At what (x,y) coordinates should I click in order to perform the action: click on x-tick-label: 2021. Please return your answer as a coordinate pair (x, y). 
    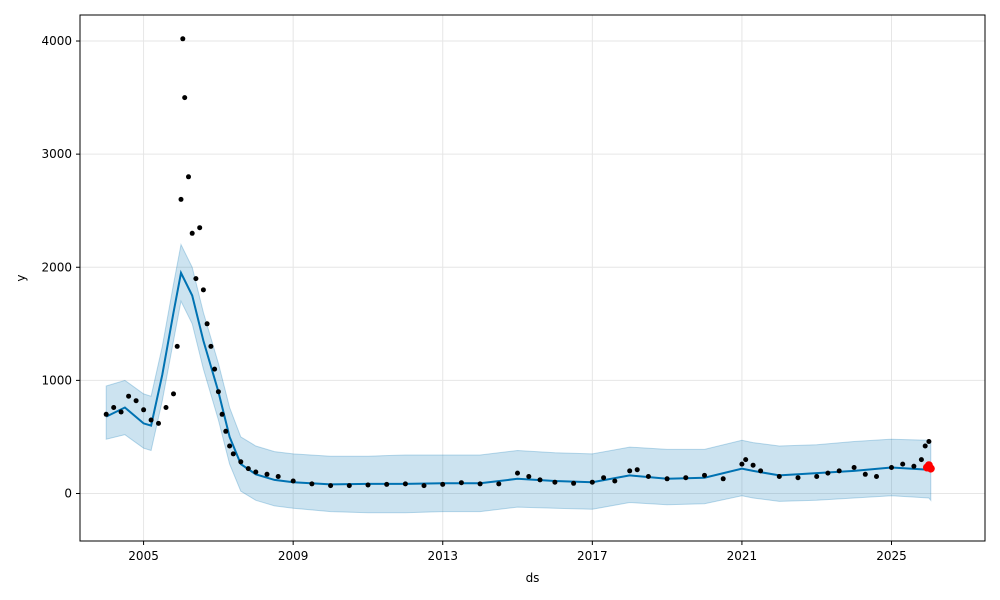
    Looking at the image, I should click on (742, 556).